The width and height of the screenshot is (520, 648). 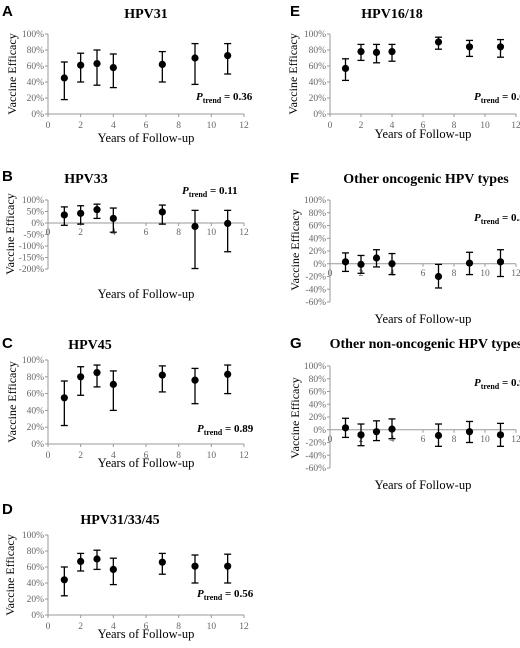 What do you see at coordinates (90, 345) in the screenshot?
I see `panel-title: HPV45` at bounding box center [90, 345].